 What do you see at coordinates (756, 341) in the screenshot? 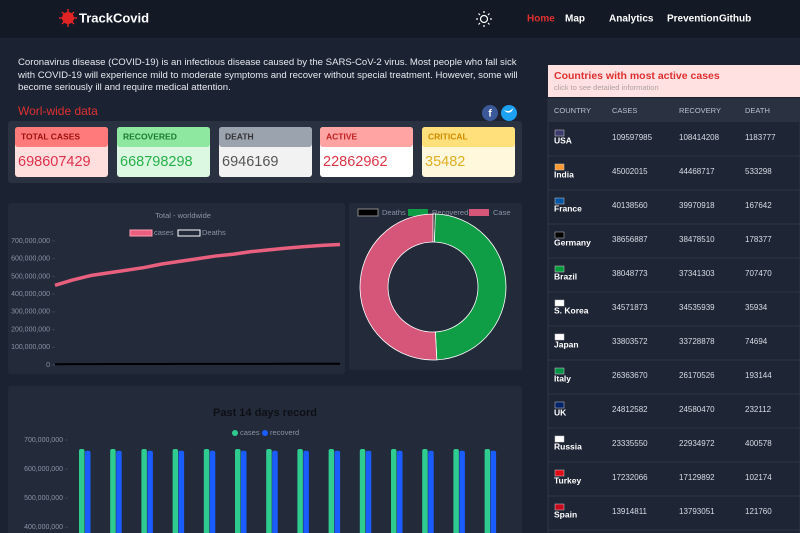
I see `table-cell: 74694` at bounding box center [756, 341].